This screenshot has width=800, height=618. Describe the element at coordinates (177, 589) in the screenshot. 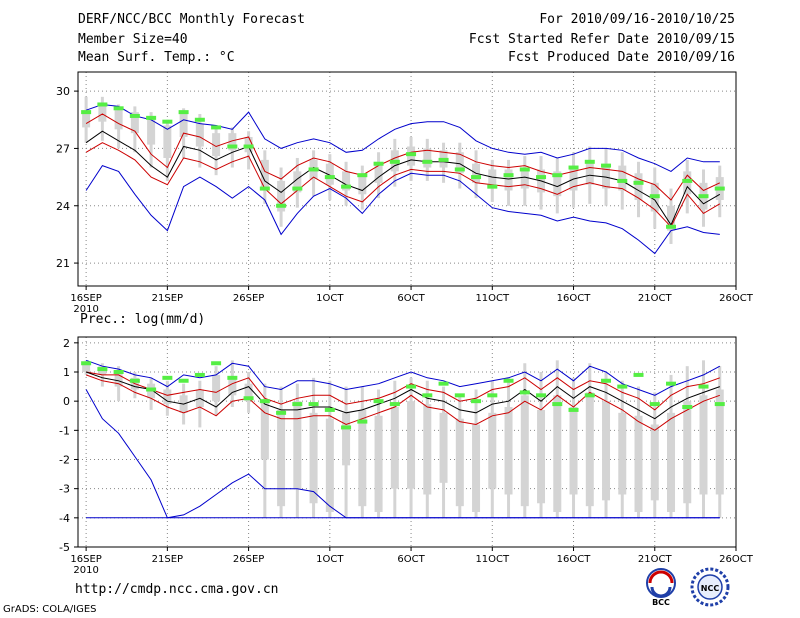

I see `source-url: http://cmdp.ncc.cma.gov.cn` at that location.